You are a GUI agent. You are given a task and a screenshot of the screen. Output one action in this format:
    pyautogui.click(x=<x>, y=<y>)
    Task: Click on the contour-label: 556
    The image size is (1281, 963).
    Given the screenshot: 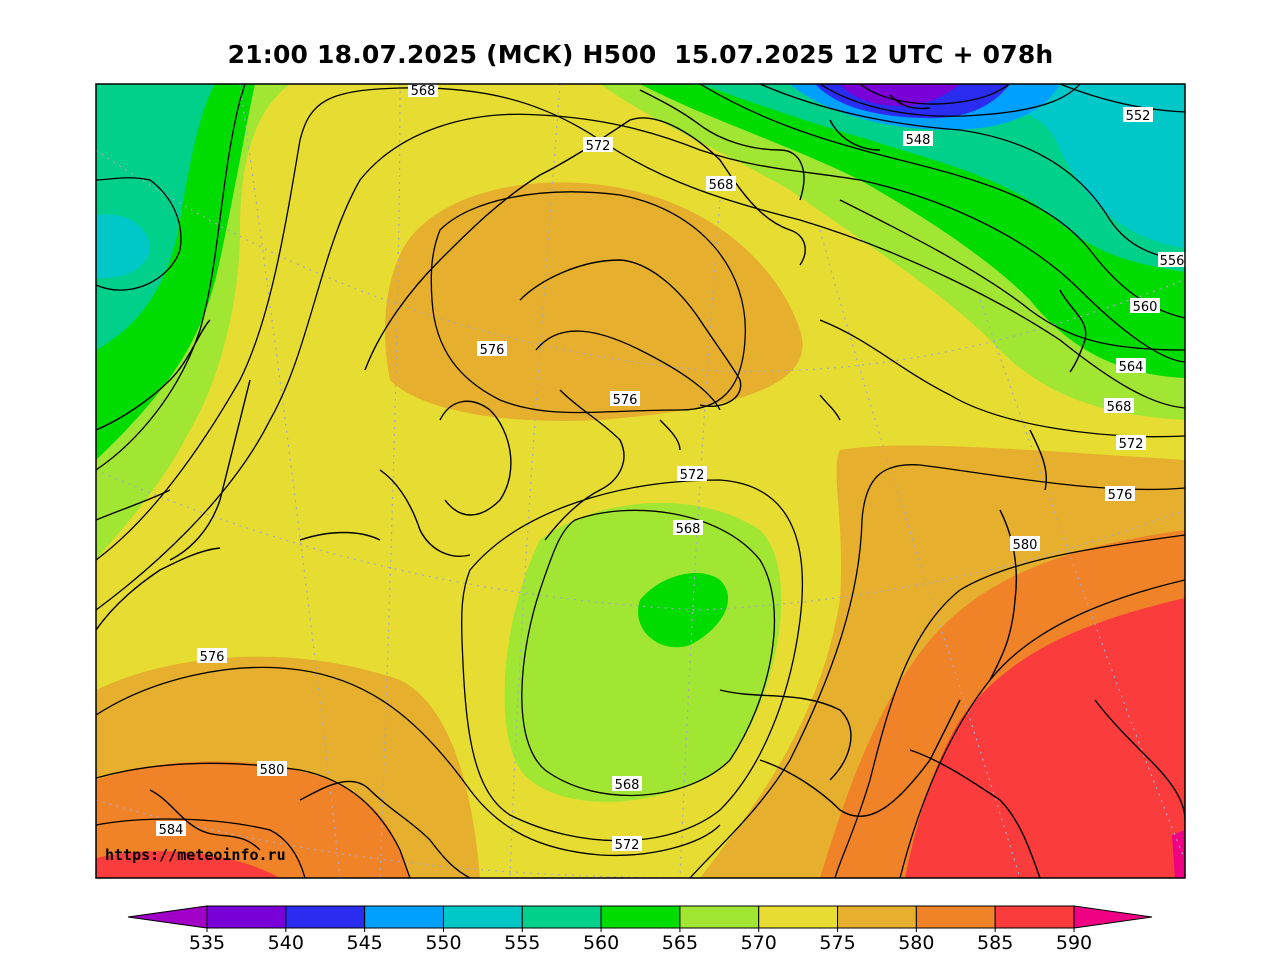 What is the action you would take?
    pyautogui.click(x=1172, y=260)
    